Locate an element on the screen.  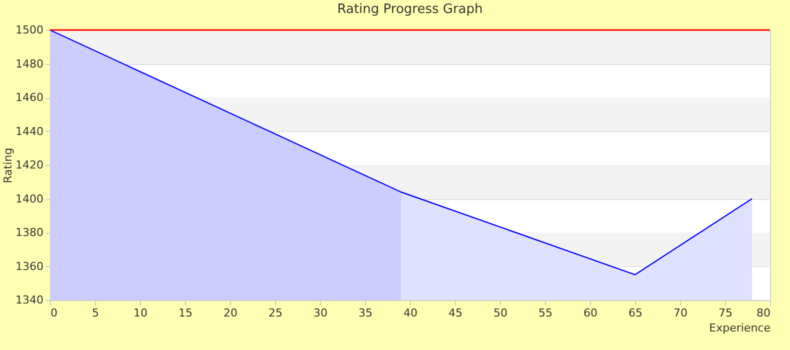
x-tick-label: 0 is located at coordinates (54, 313).